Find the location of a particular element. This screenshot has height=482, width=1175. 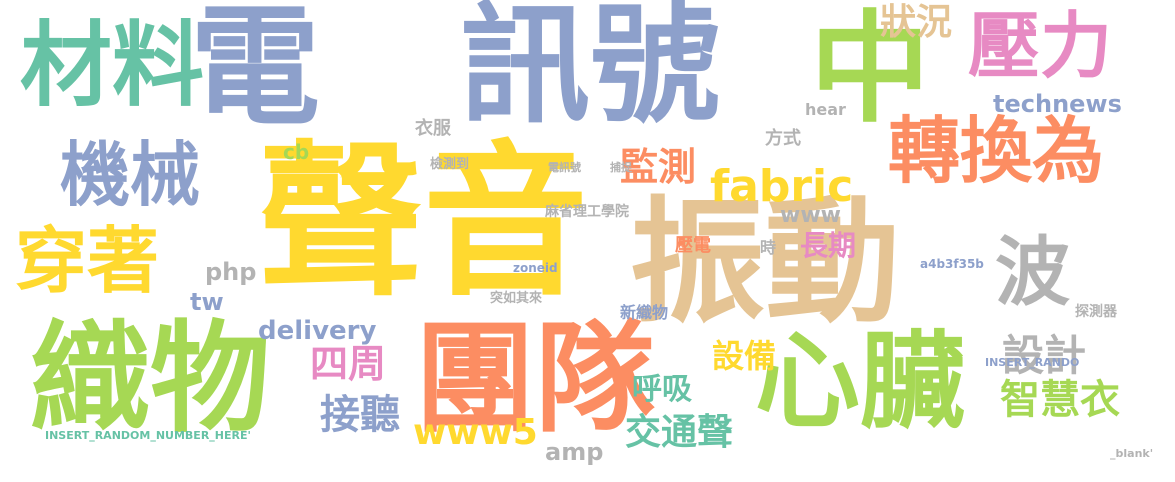

word: 狀況 is located at coordinates (916, 22).